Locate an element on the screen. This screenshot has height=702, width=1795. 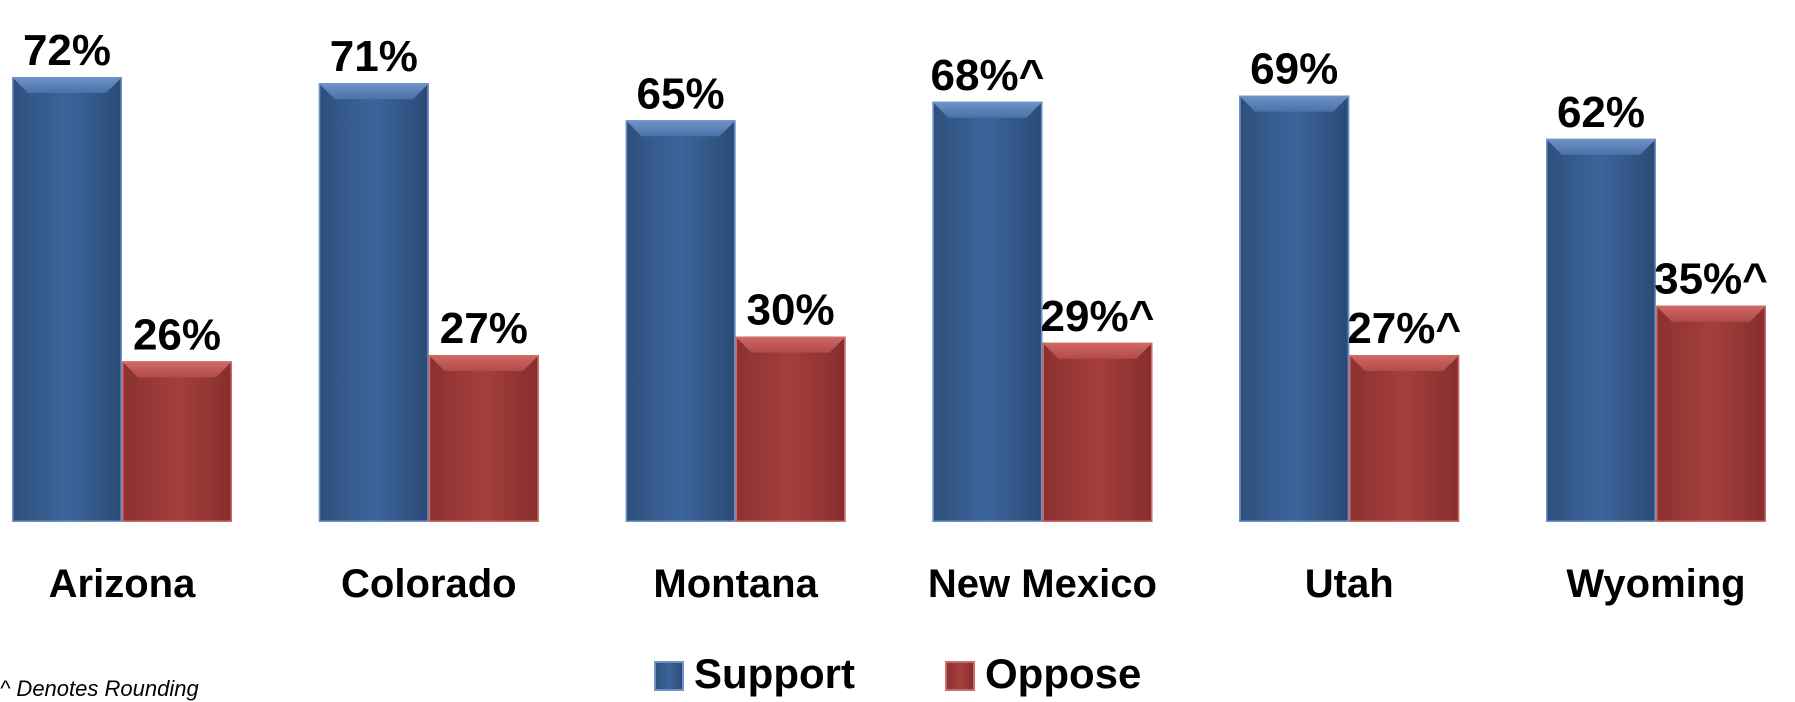
legend: Support Oppose is located at coordinates (897, 673).